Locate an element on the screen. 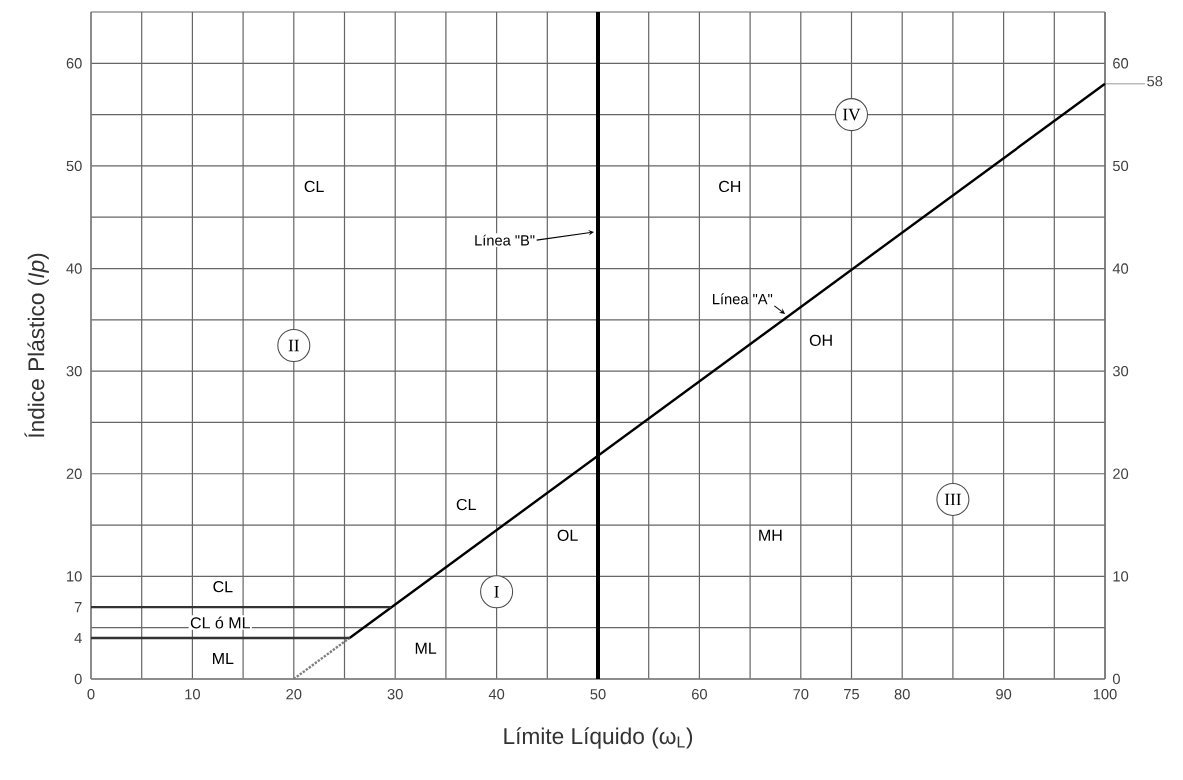 The height and width of the screenshot is (780, 1183). y-tick-label: 20 is located at coordinates (74, 473).